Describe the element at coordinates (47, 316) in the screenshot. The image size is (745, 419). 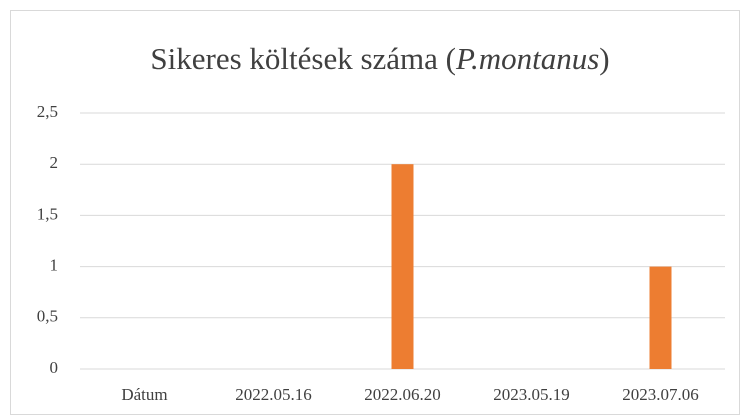
I see `y-tick-label: 0,5` at that location.